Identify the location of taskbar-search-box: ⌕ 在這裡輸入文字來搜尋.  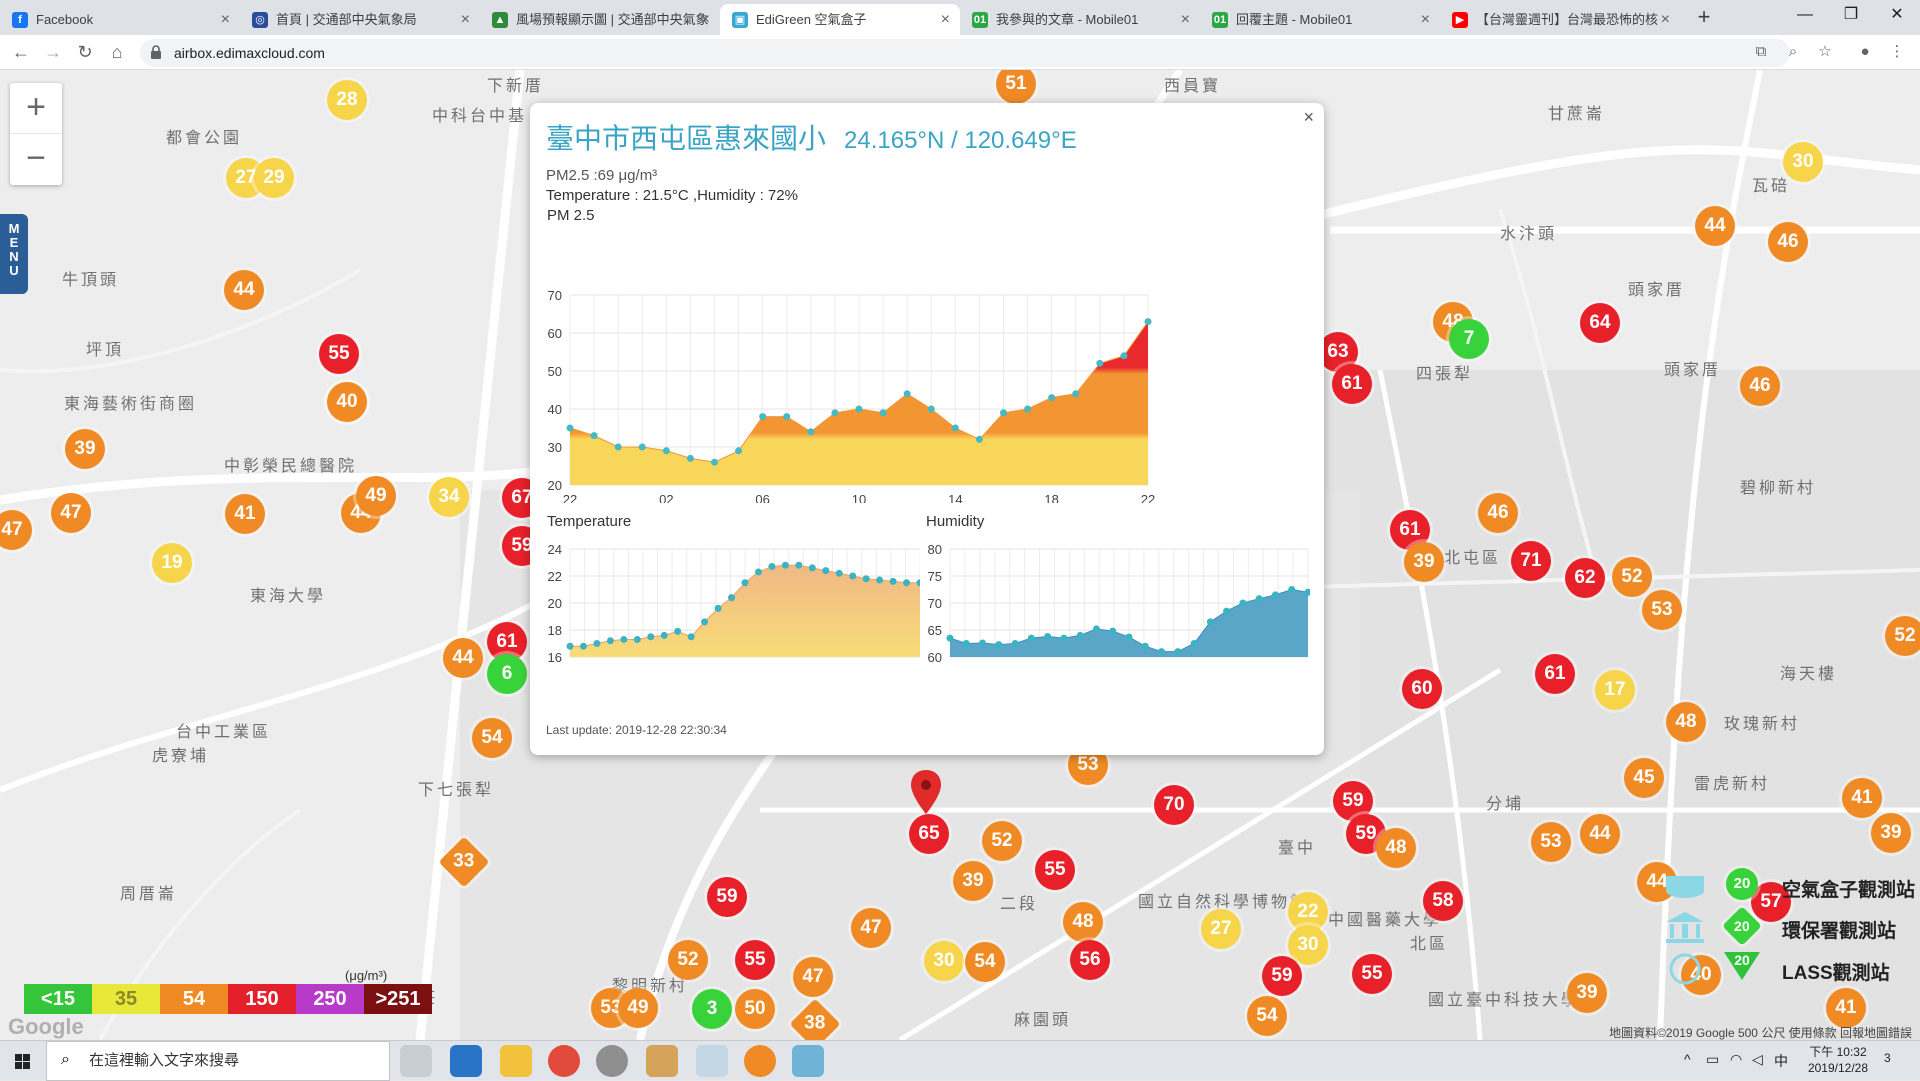
(218, 1061).